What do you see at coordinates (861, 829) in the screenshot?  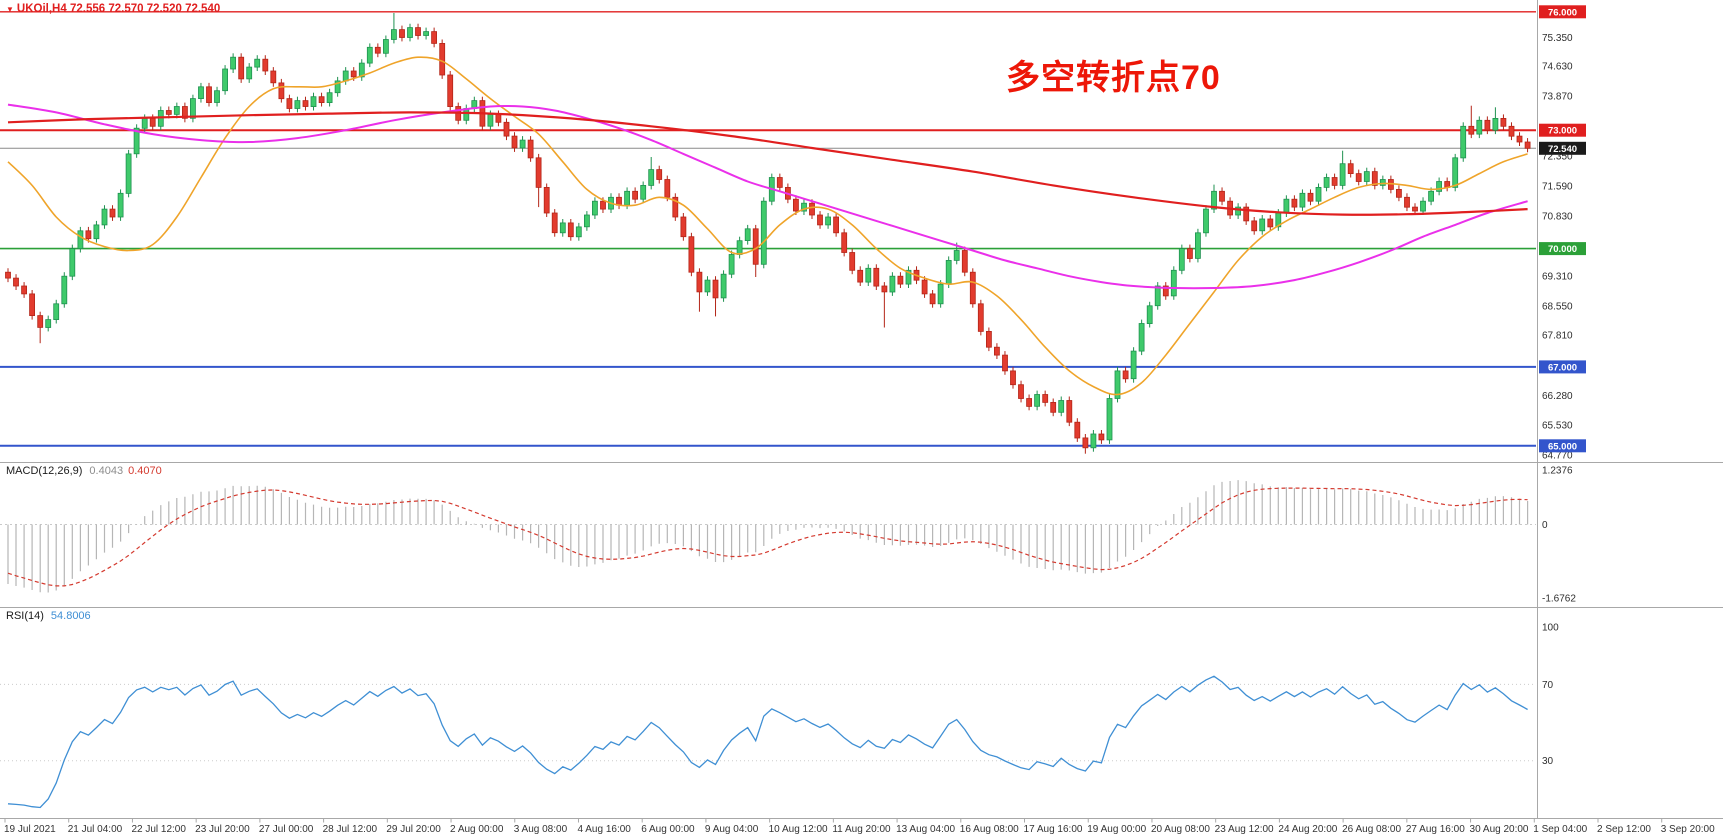 I see `time-label: 11 Aug 20:00` at bounding box center [861, 829].